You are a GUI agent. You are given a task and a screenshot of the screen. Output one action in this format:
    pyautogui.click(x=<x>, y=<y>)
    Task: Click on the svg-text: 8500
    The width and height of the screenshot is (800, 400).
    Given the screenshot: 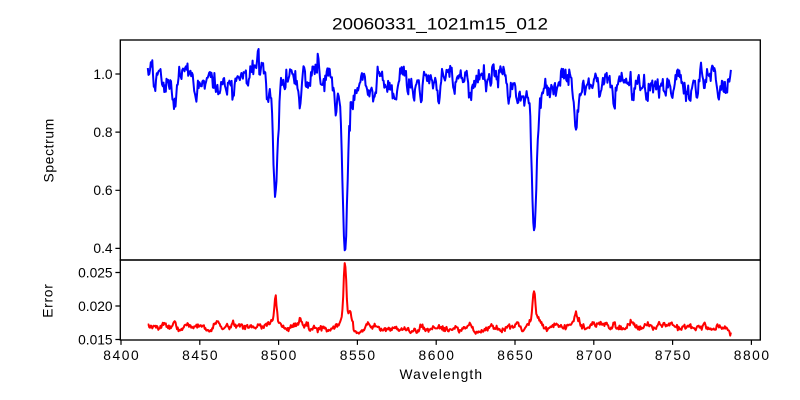 What is the action you would take?
    pyautogui.click(x=279, y=355)
    